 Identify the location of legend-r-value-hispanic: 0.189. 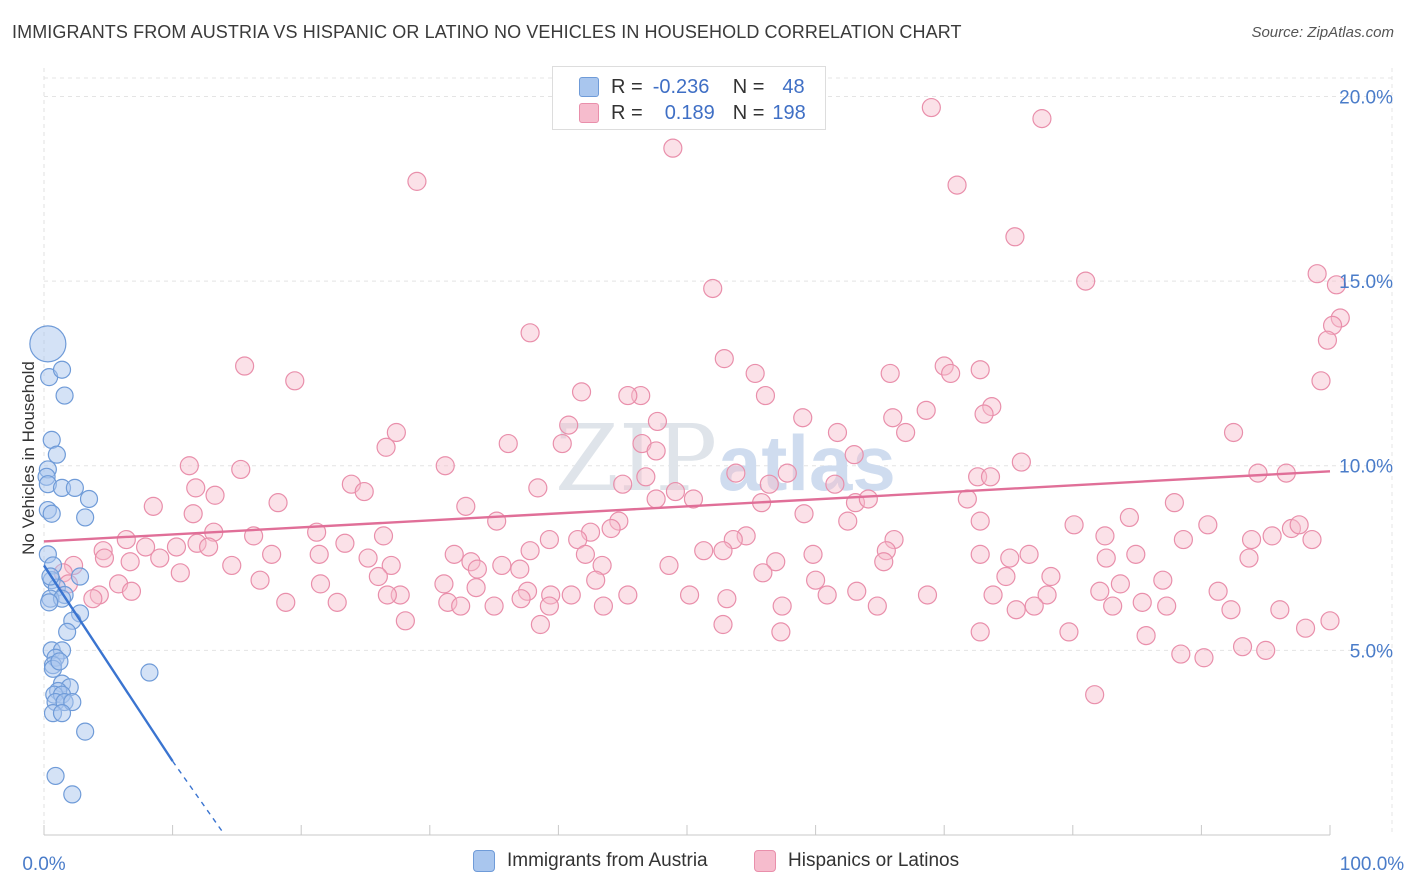
(689, 112).